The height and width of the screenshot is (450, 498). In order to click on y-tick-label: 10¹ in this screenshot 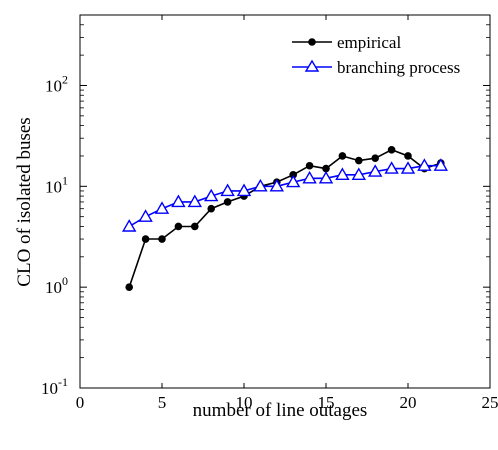, I will do `click(56, 184)`.